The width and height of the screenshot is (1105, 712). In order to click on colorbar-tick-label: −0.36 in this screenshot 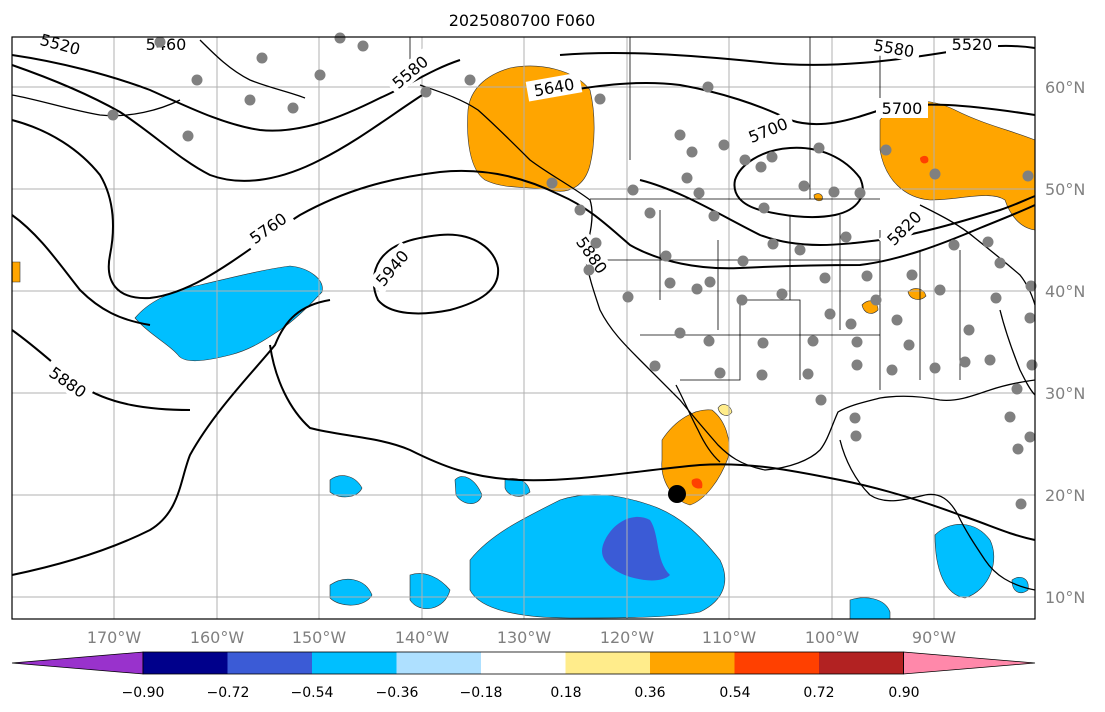, I will do `click(397, 693)`.